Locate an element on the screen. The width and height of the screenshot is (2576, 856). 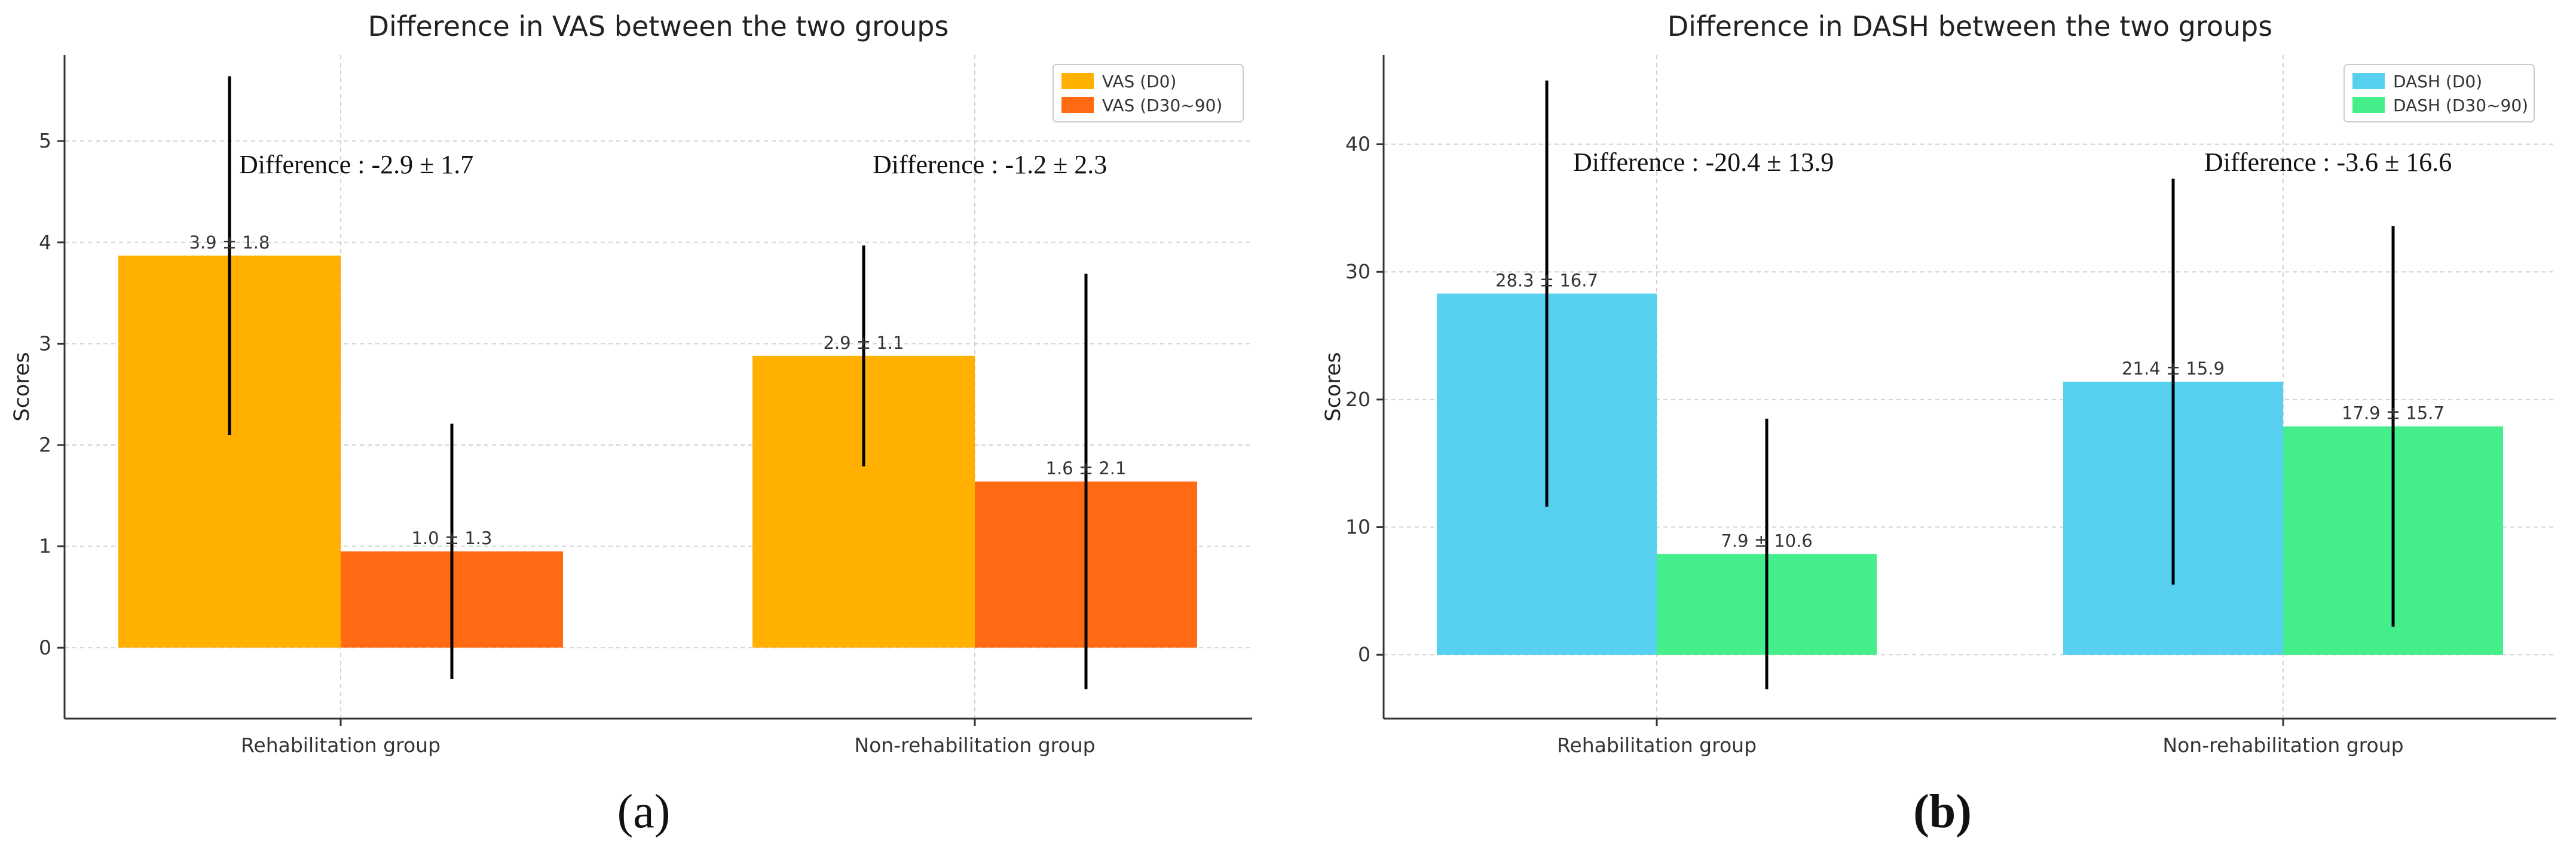
chart-title: Difference in VAS between the two groups is located at coordinates (658, 26).